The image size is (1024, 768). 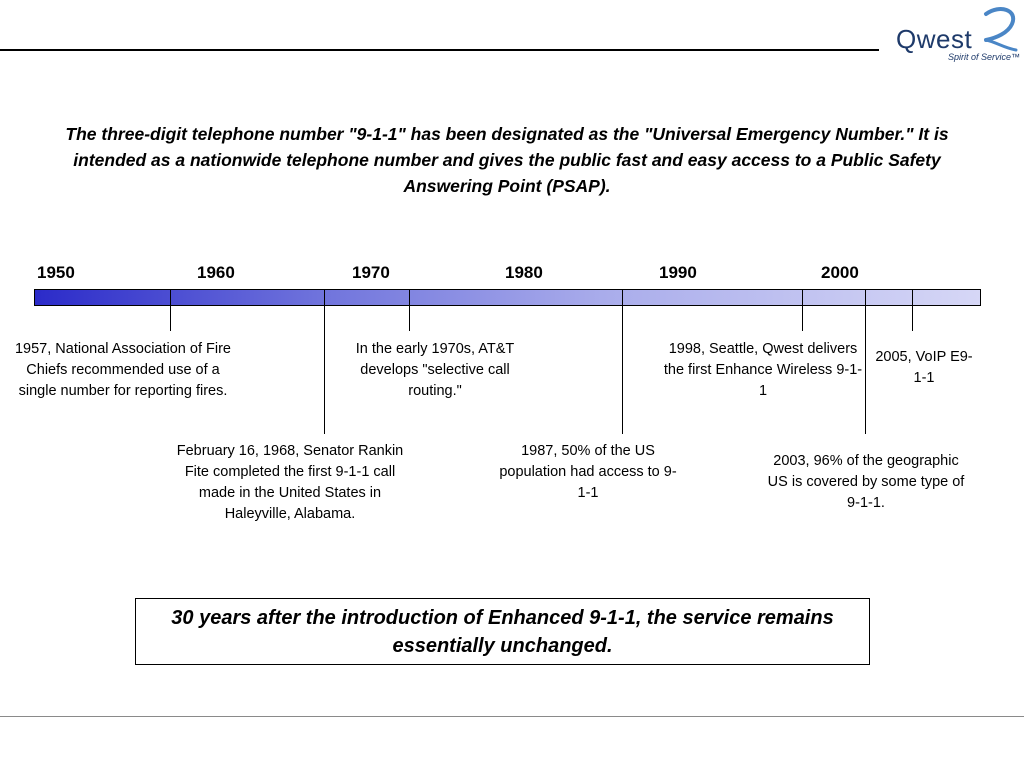 What do you see at coordinates (622, 370) in the screenshot?
I see `connector-1987` at bounding box center [622, 370].